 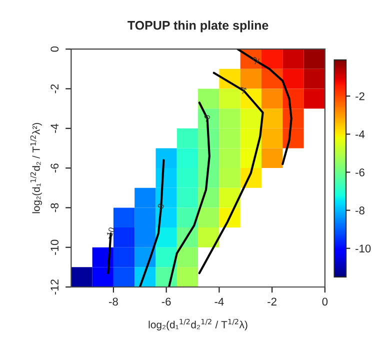 What do you see at coordinates (54, 247) in the screenshot?
I see `y-tick-label: -10` at bounding box center [54, 247].